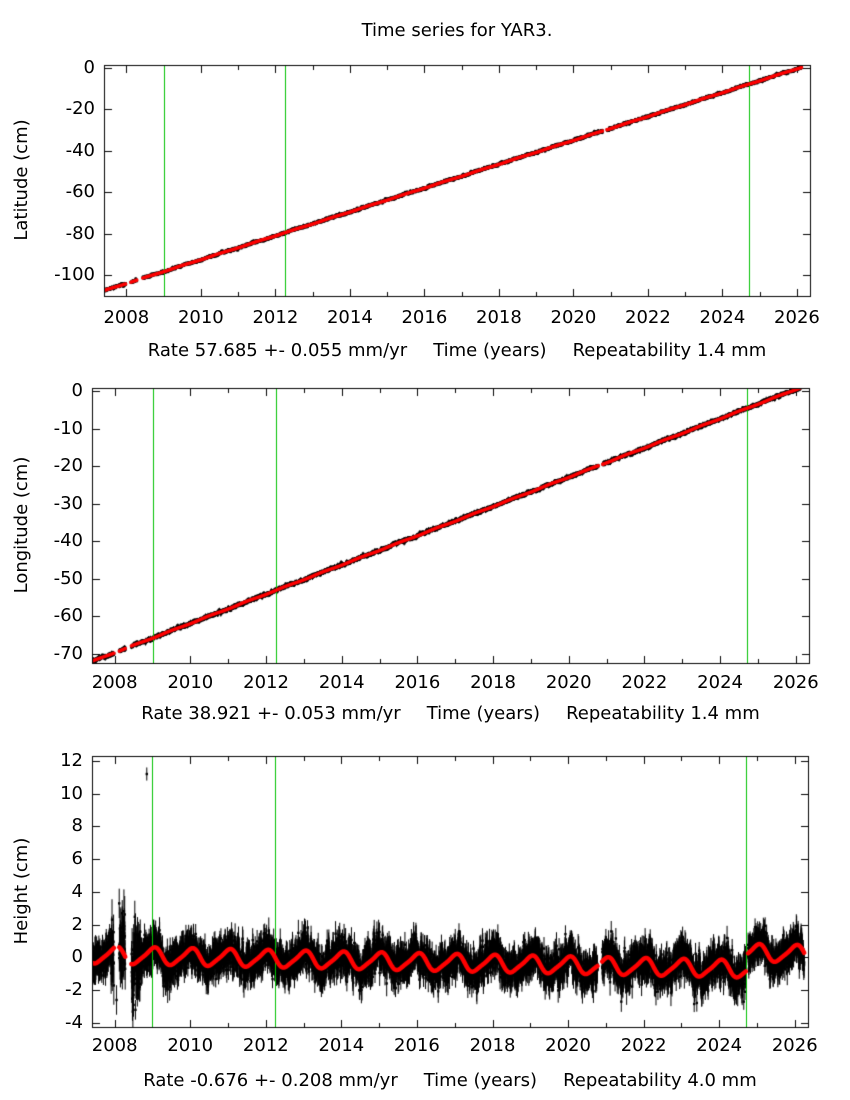 The image size is (850, 1100). Describe the element at coordinates (68, 428) in the screenshot. I see `y-tick-label: -10` at that location.